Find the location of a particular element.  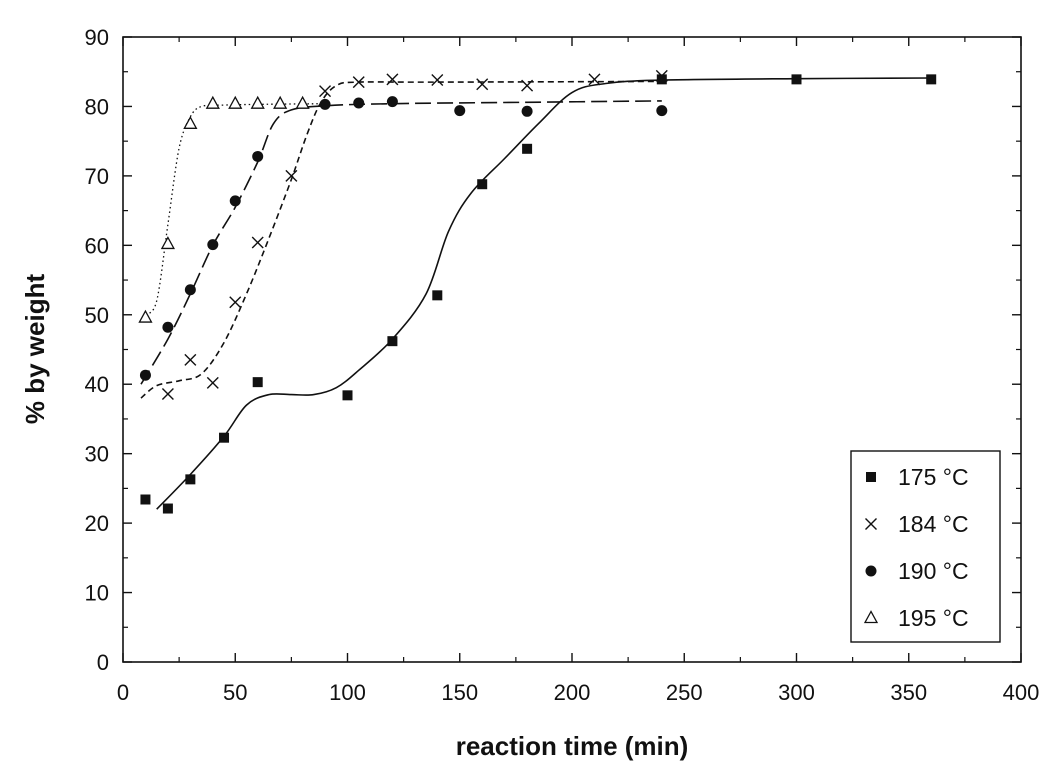

legend-label-175: 175 °C is located at coordinates (933, 477).